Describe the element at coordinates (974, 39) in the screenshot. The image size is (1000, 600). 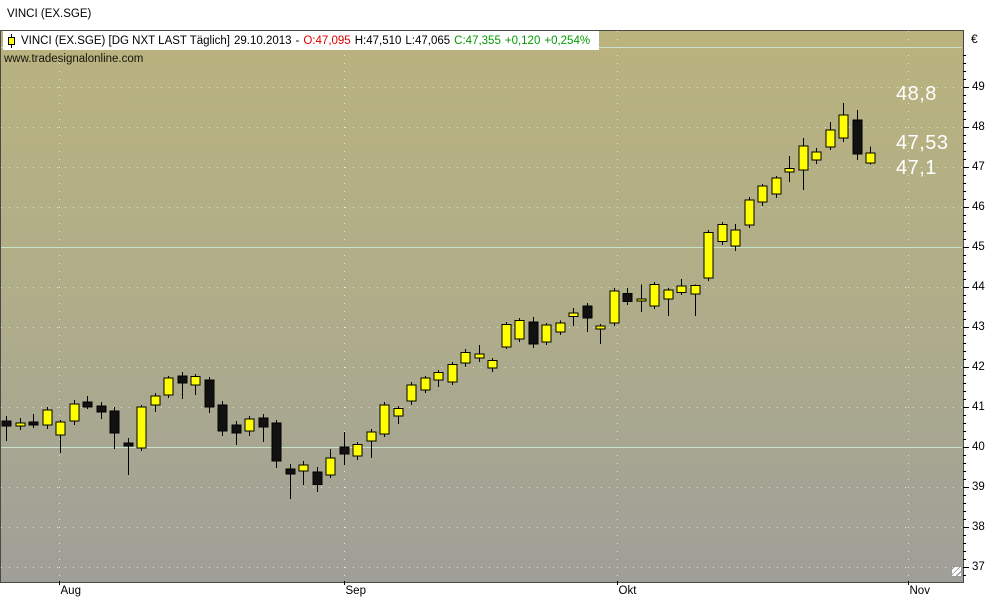
I see `currency-label: €` at that location.